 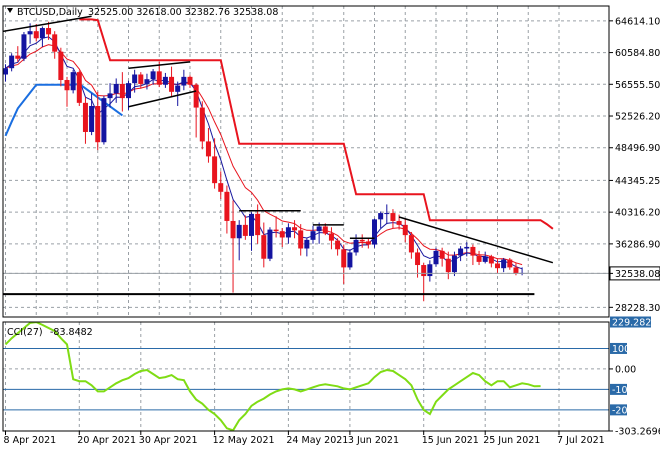 What do you see at coordinates (634, 377) in the screenshot?
I see `cci-axis: 229.2823 100 0.00 -100 -200 -303.2696` at bounding box center [634, 377].